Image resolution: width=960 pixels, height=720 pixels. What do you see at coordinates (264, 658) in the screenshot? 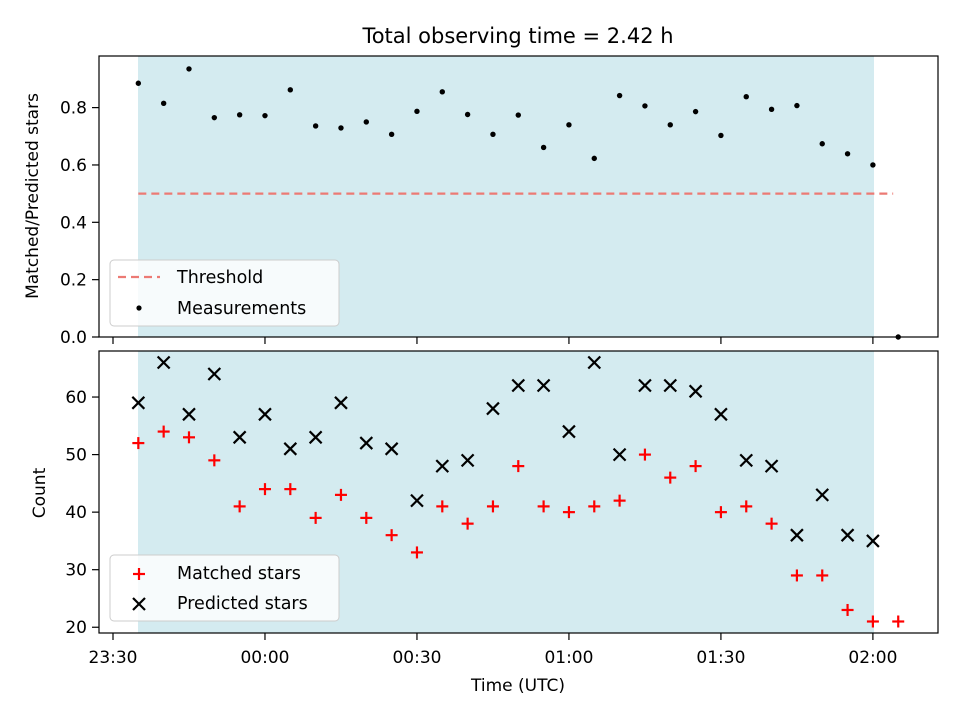
I see `x-tick-label: 00:00` at bounding box center [264, 658].